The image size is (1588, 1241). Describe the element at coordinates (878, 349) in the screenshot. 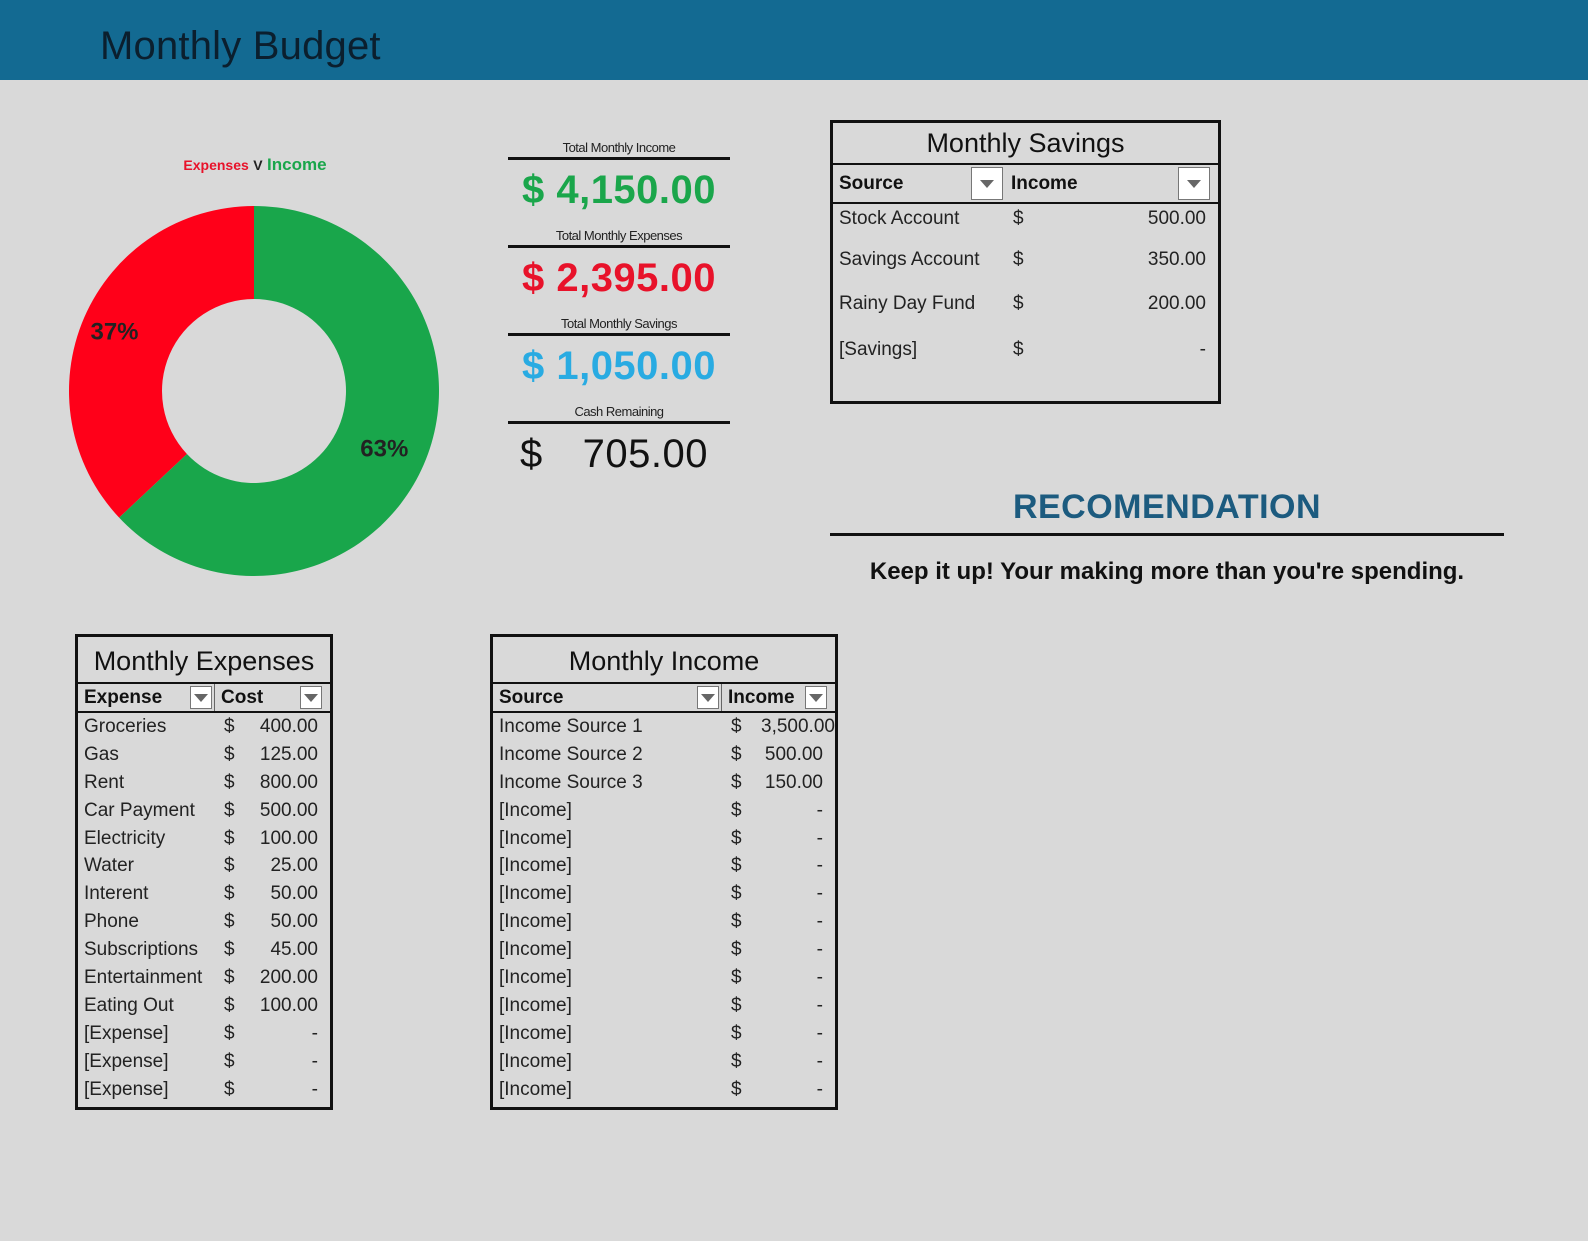

I see `row-label: [Savings]` at that location.